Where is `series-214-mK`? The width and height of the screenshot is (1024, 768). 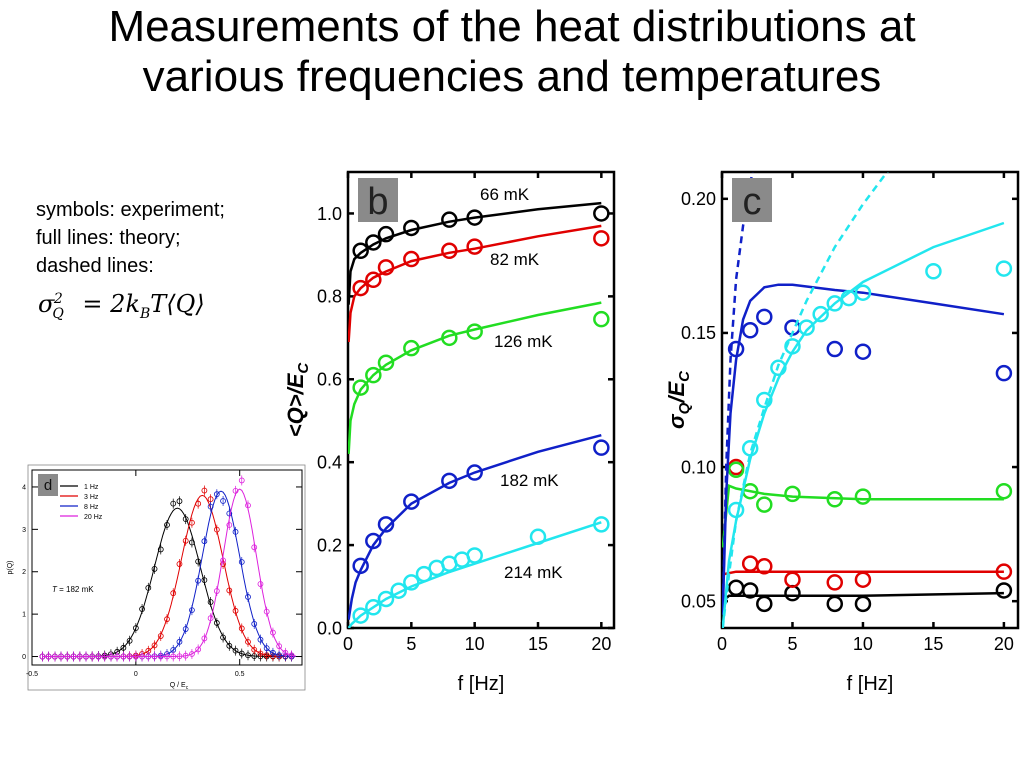
series-214-mK is located at coordinates (479, 572).